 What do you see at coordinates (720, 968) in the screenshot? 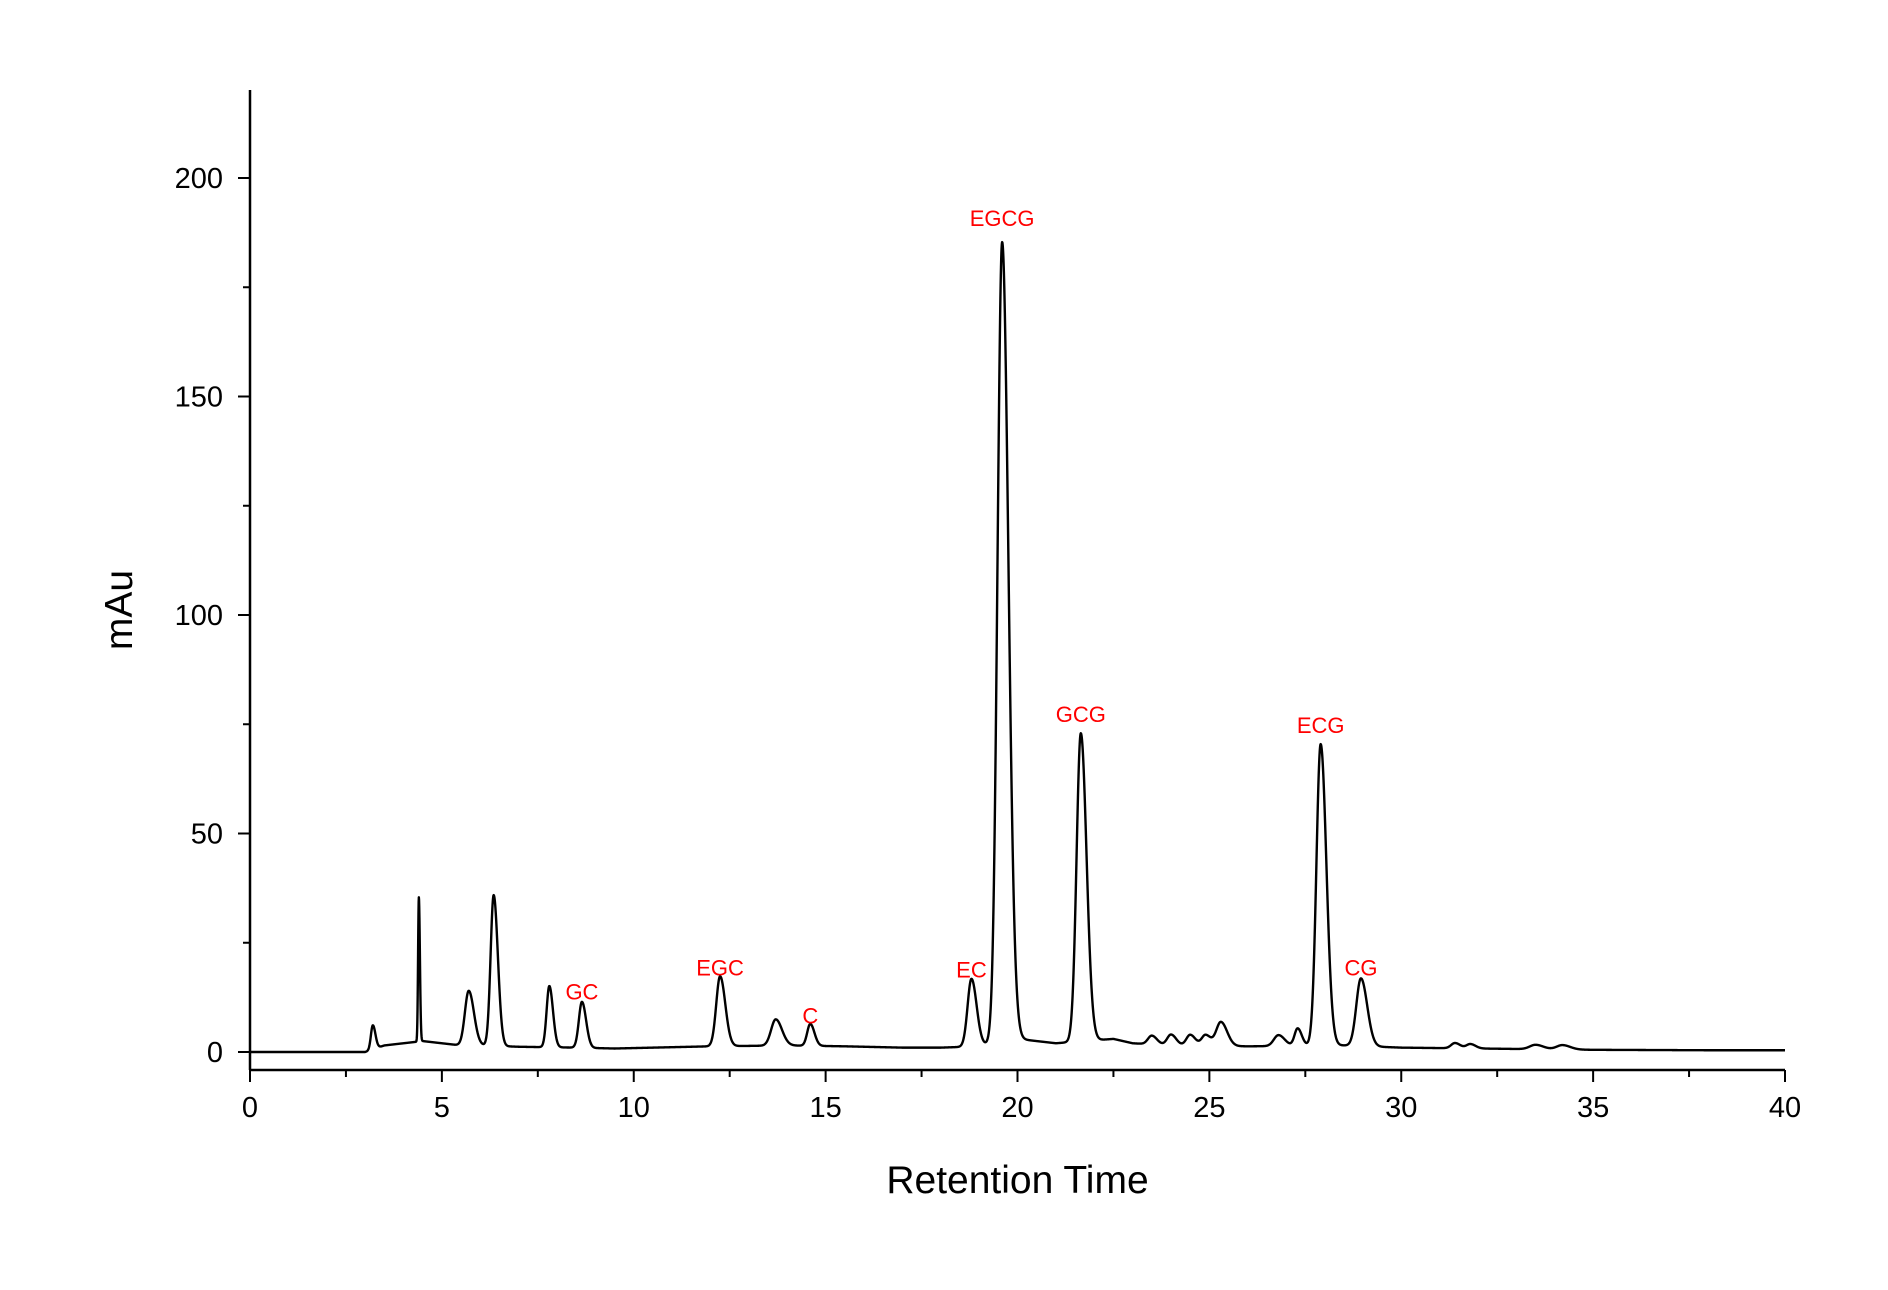
I see `peak-label-egc: EGC` at bounding box center [720, 968].